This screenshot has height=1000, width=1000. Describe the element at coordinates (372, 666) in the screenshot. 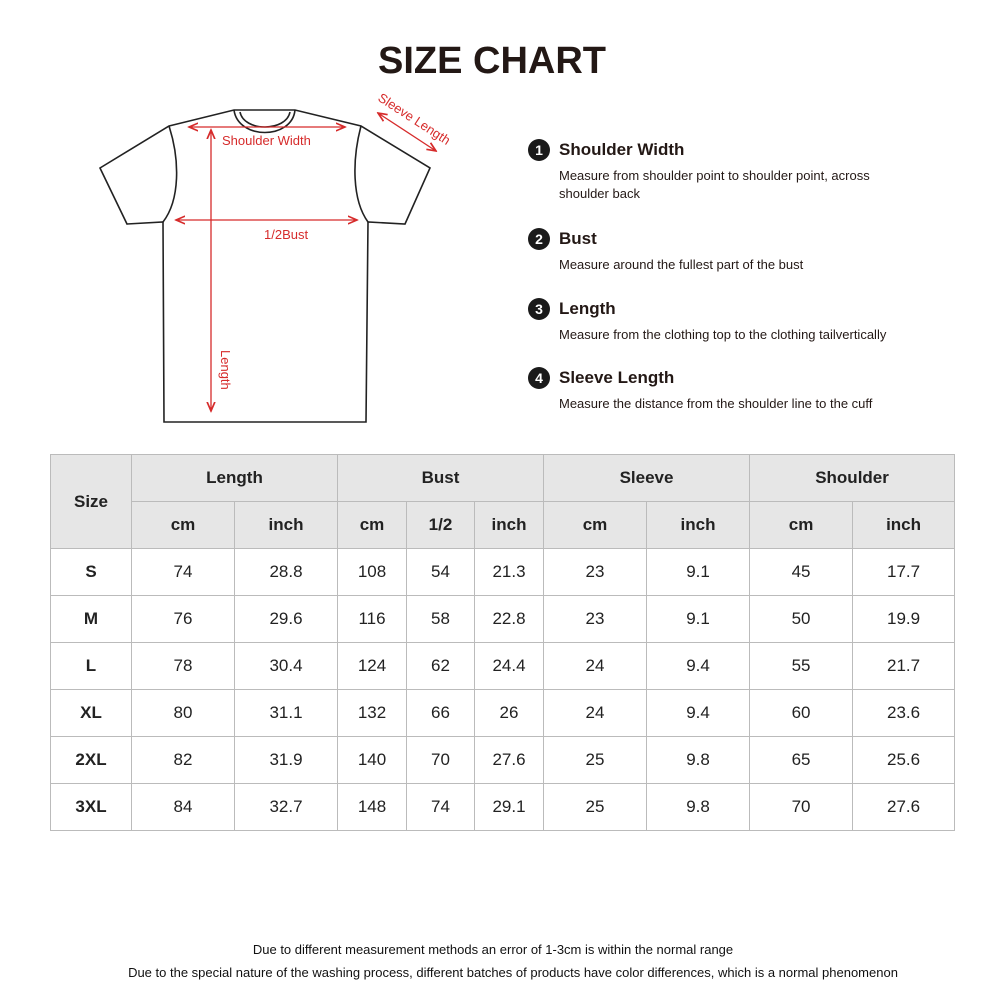

I see `value-cell: 124` at that location.